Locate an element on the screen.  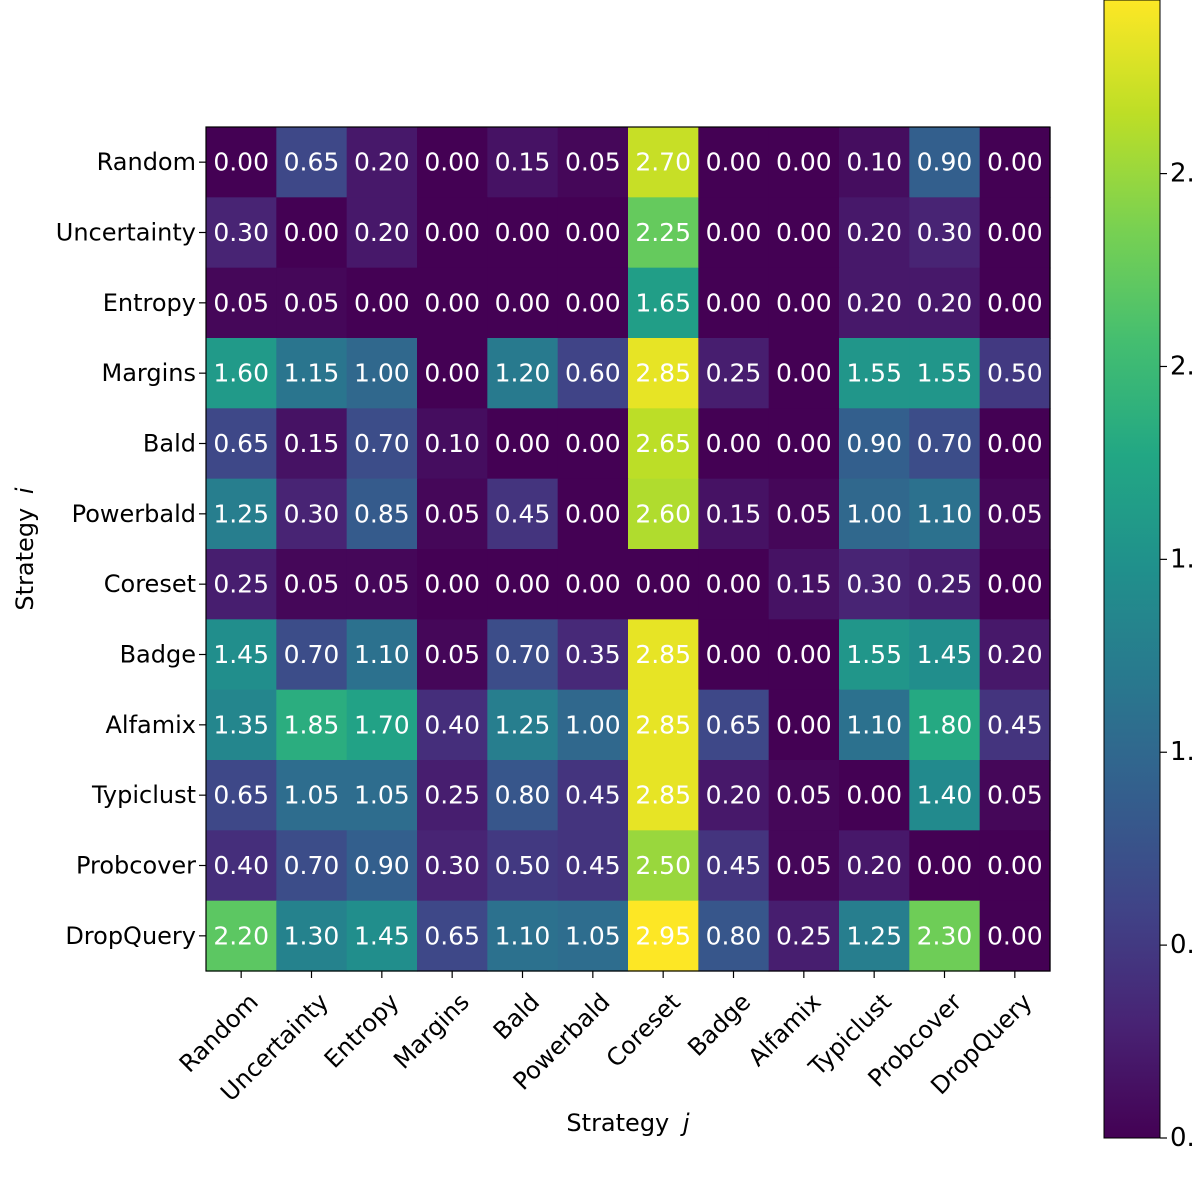
cell-value-label: 0.85 is located at coordinates (382, 513).